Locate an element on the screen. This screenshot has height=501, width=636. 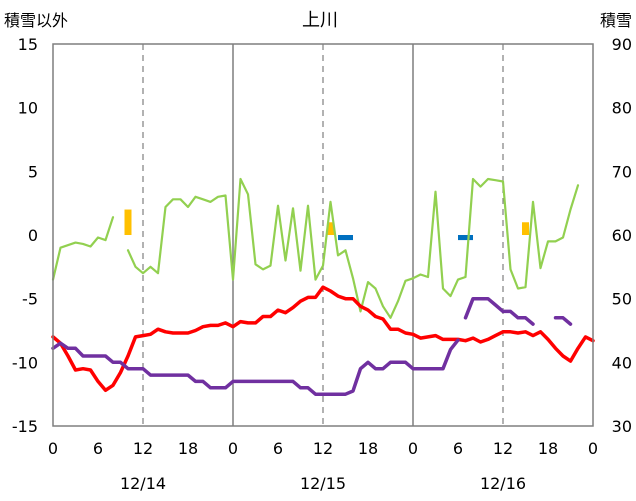
date-labels: 12/14 12/15 12/16 is located at coordinates (323, 483).